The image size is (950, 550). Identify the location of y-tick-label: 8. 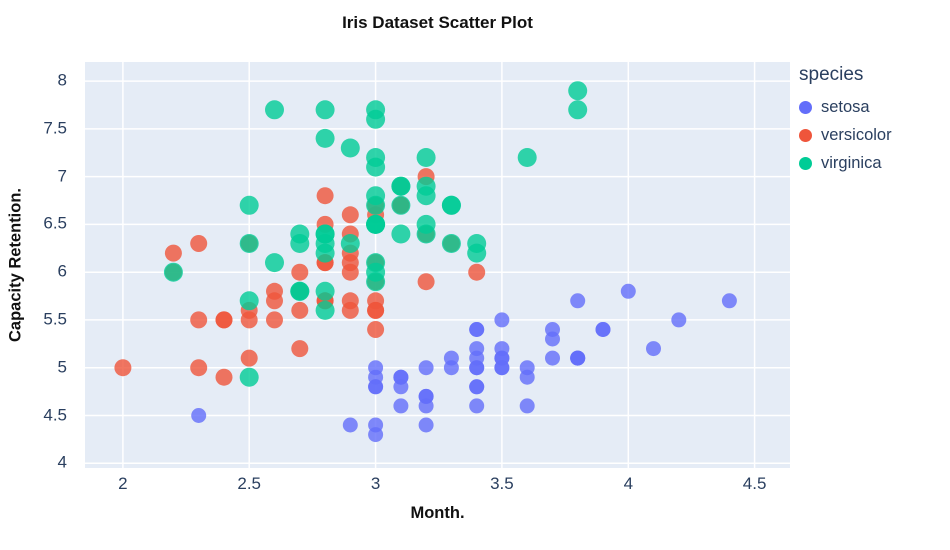
(62, 80).